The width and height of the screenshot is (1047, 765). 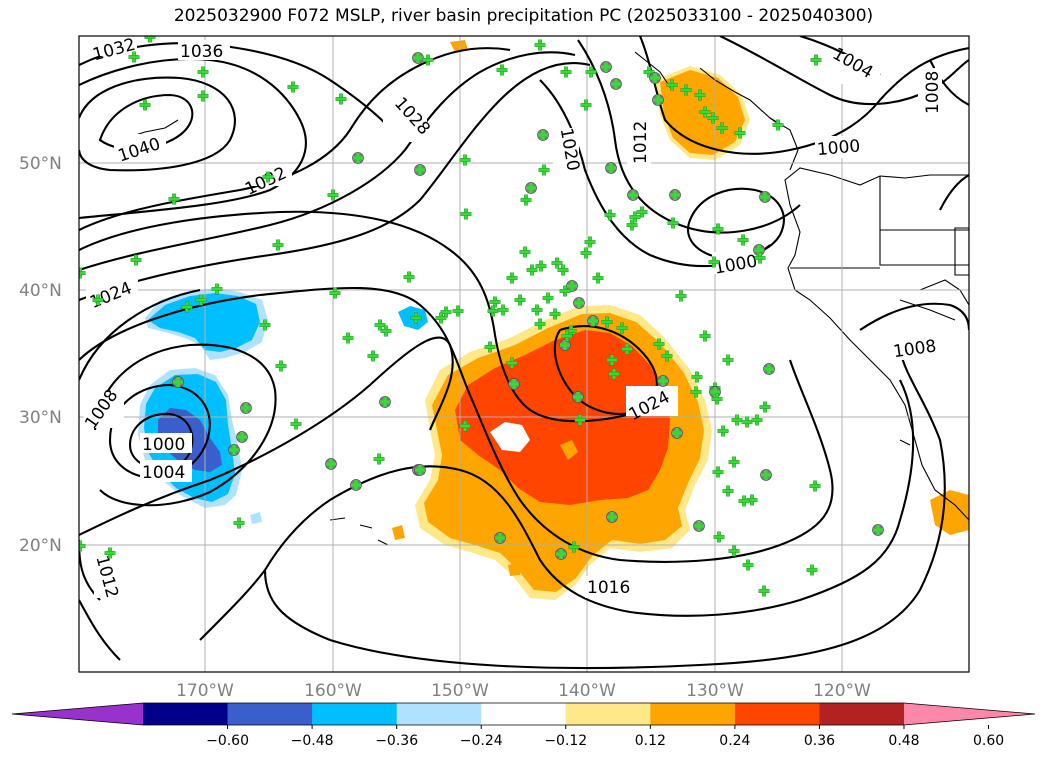 I want to click on colorbar-tick-label: 0.36, so click(x=819, y=741).